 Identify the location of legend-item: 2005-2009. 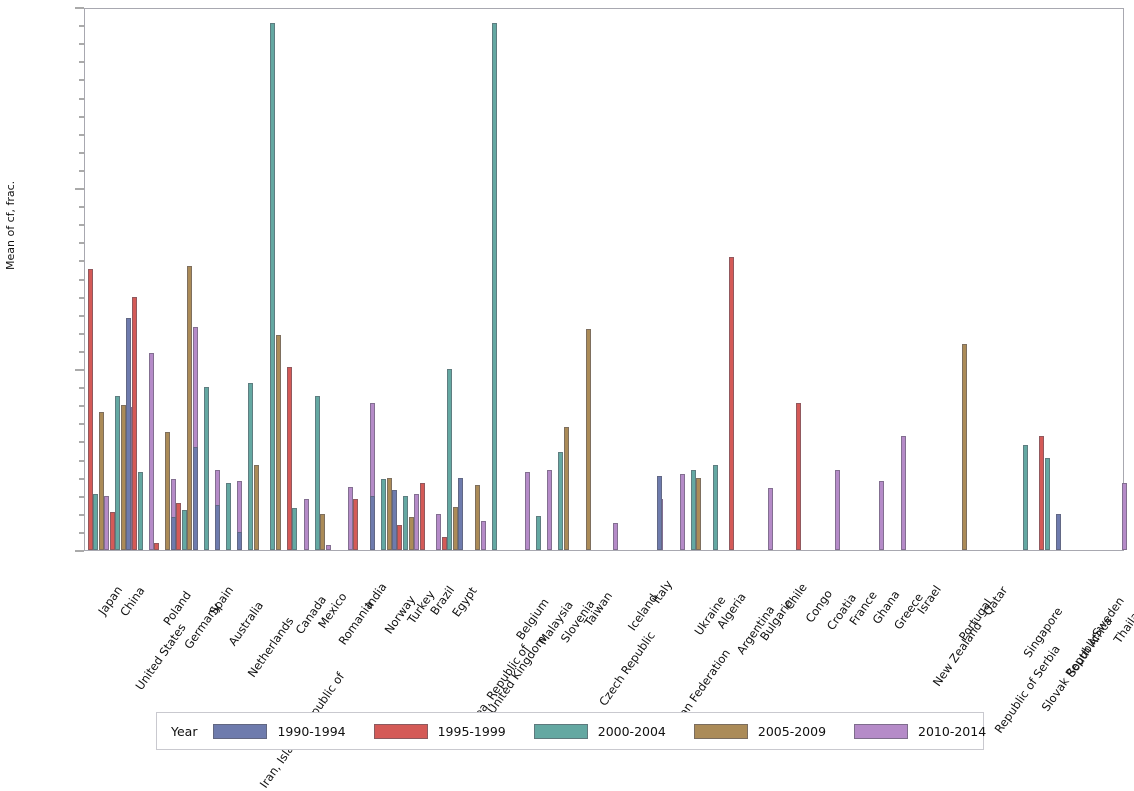
(759, 731).